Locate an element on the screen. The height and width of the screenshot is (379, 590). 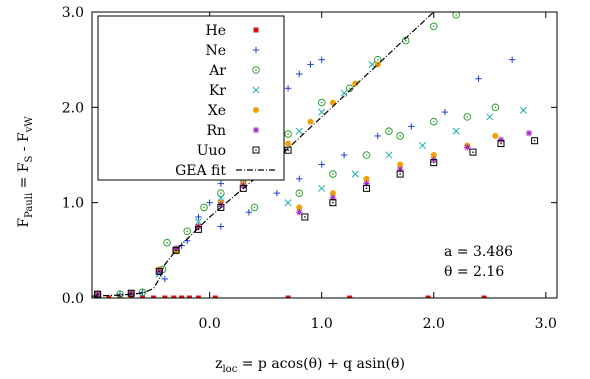
legend-marker-ne is located at coordinates (256, 50).